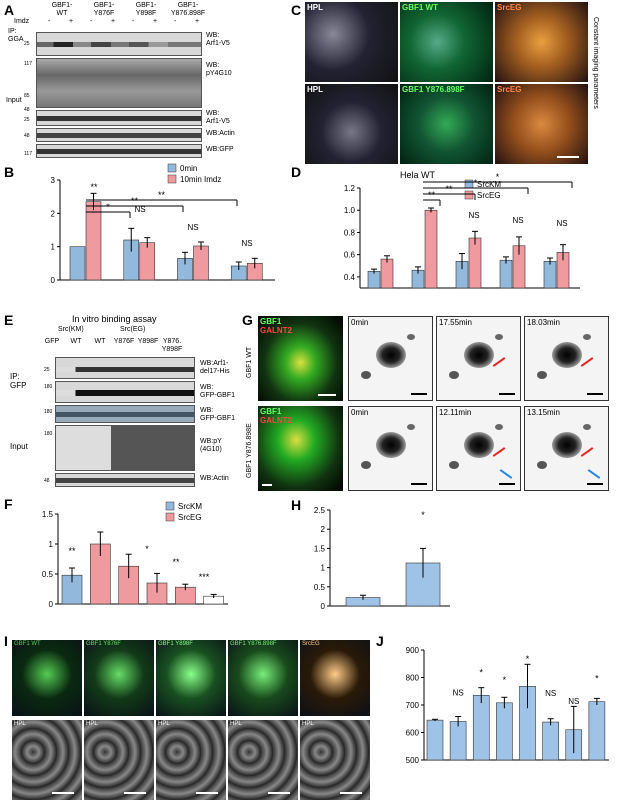 The height and width of the screenshot is (806, 617). I want to click on y-tick-label: 800, so click(413, 678).